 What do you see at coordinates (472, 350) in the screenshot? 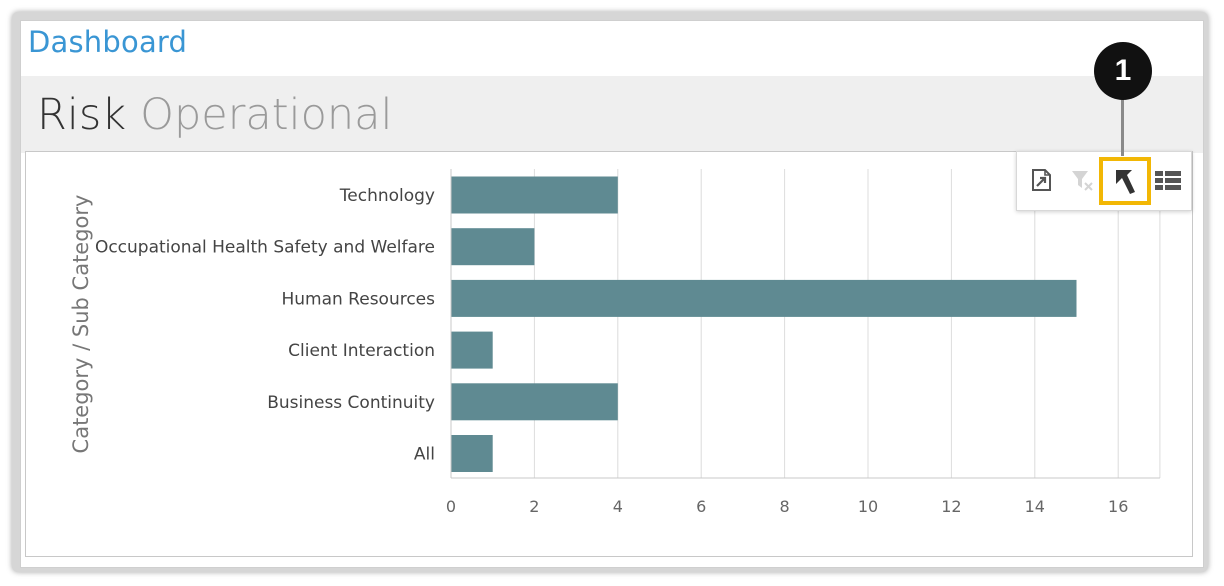
I see `bar-client-interaction` at bounding box center [472, 350].